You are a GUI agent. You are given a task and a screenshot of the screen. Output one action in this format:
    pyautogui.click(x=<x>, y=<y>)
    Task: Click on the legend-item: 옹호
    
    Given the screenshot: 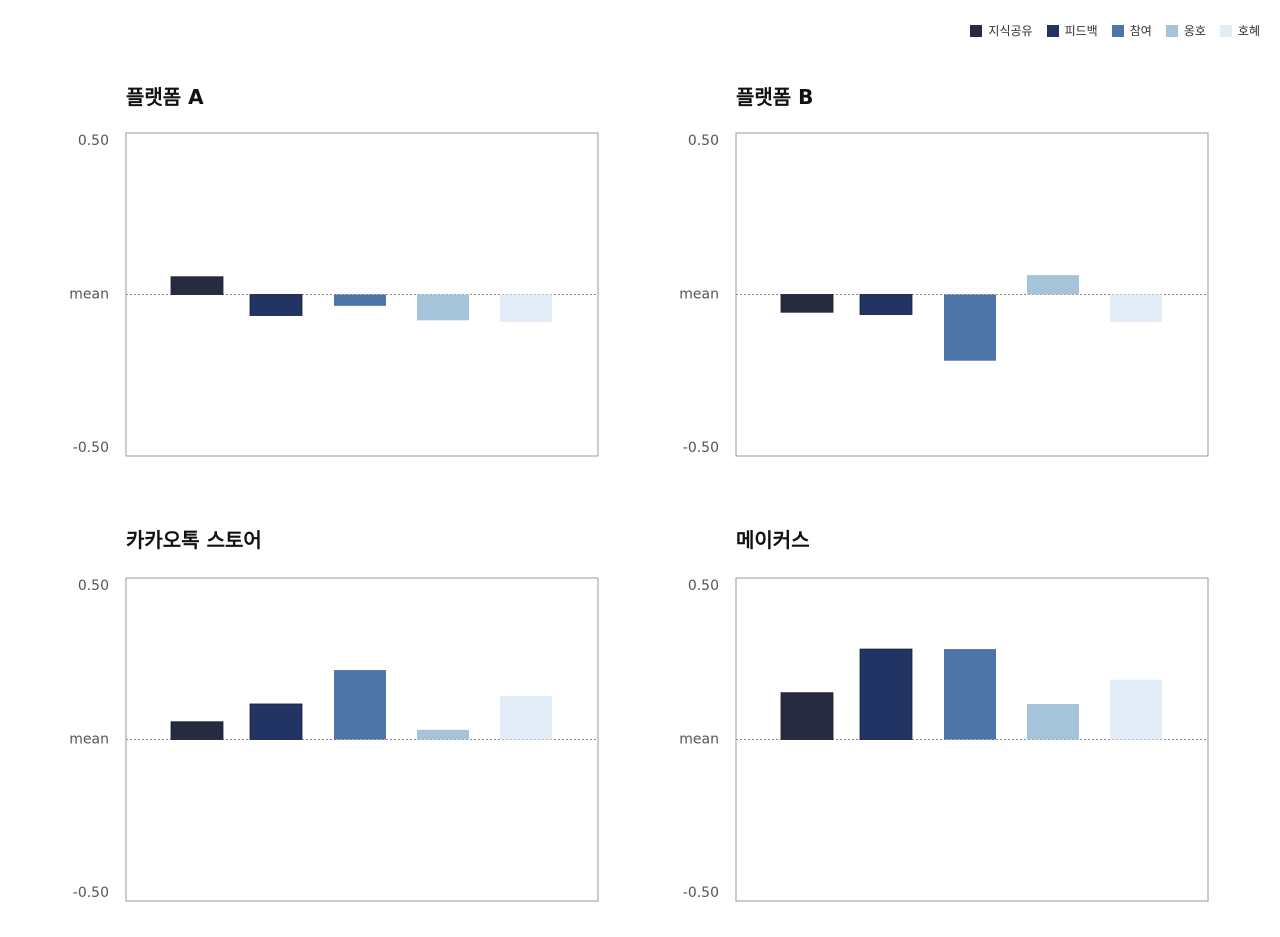 What is the action you would take?
    pyautogui.click(x=1185, y=30)
    